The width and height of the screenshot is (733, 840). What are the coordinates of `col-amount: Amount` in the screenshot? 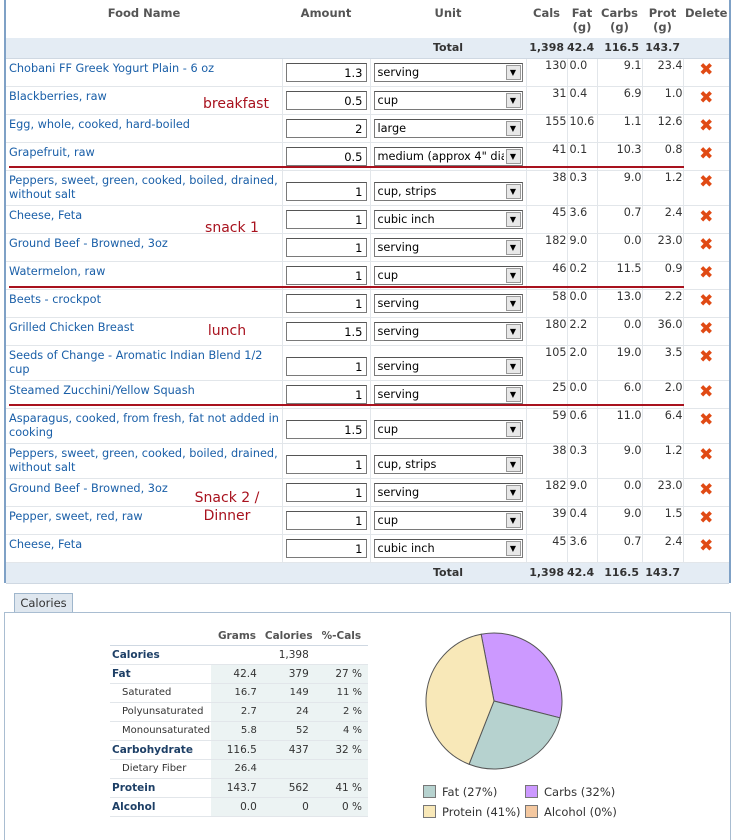 It's located at (326, 13).